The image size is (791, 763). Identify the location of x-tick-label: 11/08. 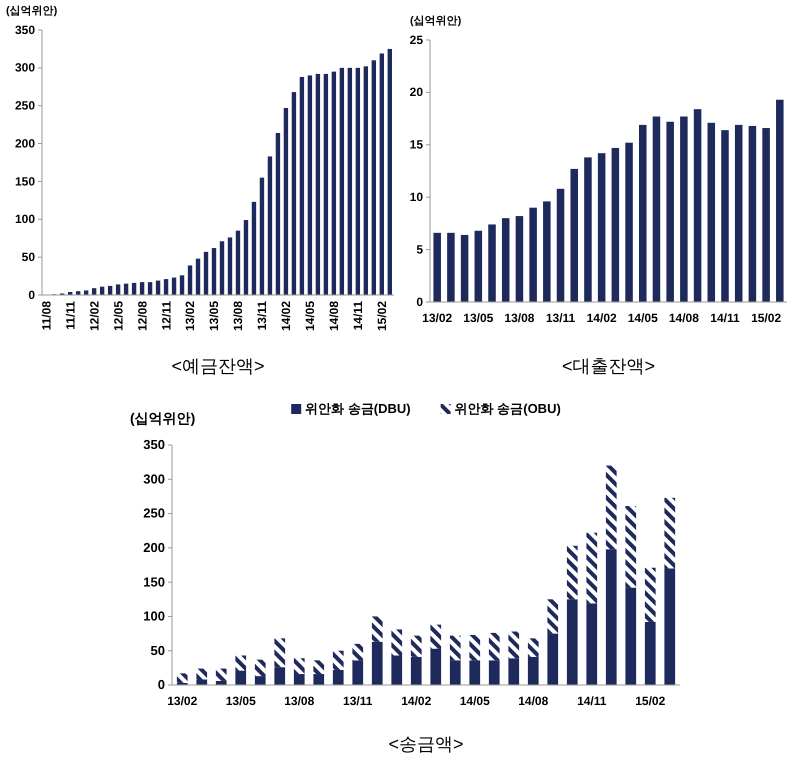
(46, 315).